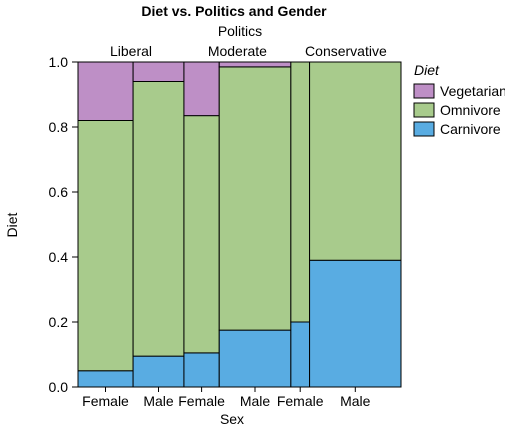 Image resolution: width=505 pixels, height=432 pixels. I want to click on x-axis-label: Sex, so click(232, 419).